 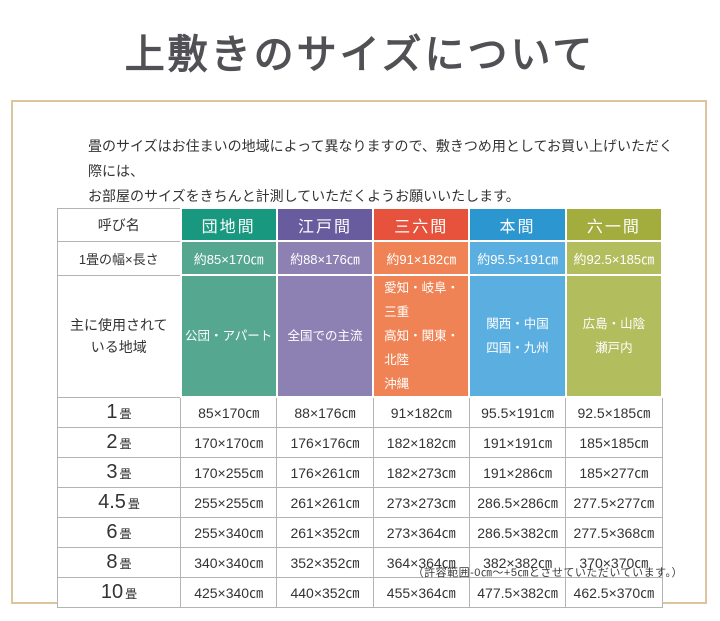 I want to click on size-value-1: 440×352㎝, so click(x=325, y=592).